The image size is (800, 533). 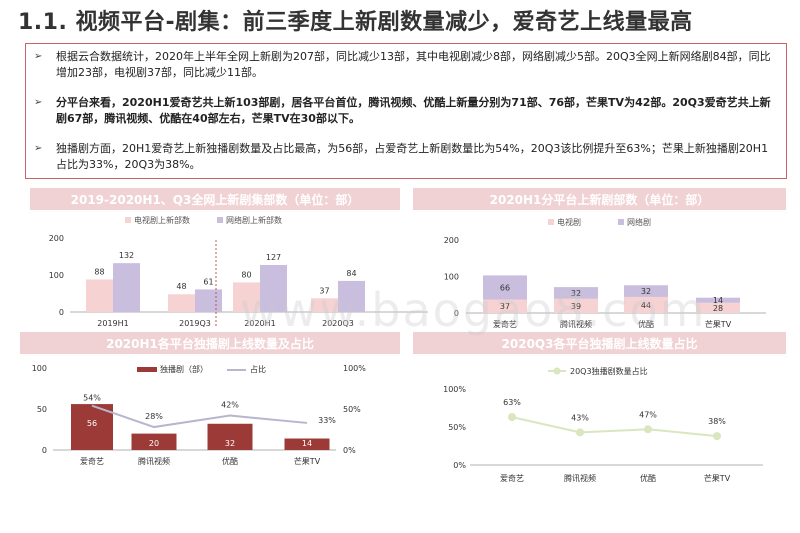 I want to click on line-data-label: 28%, so click(x=154, y=416).